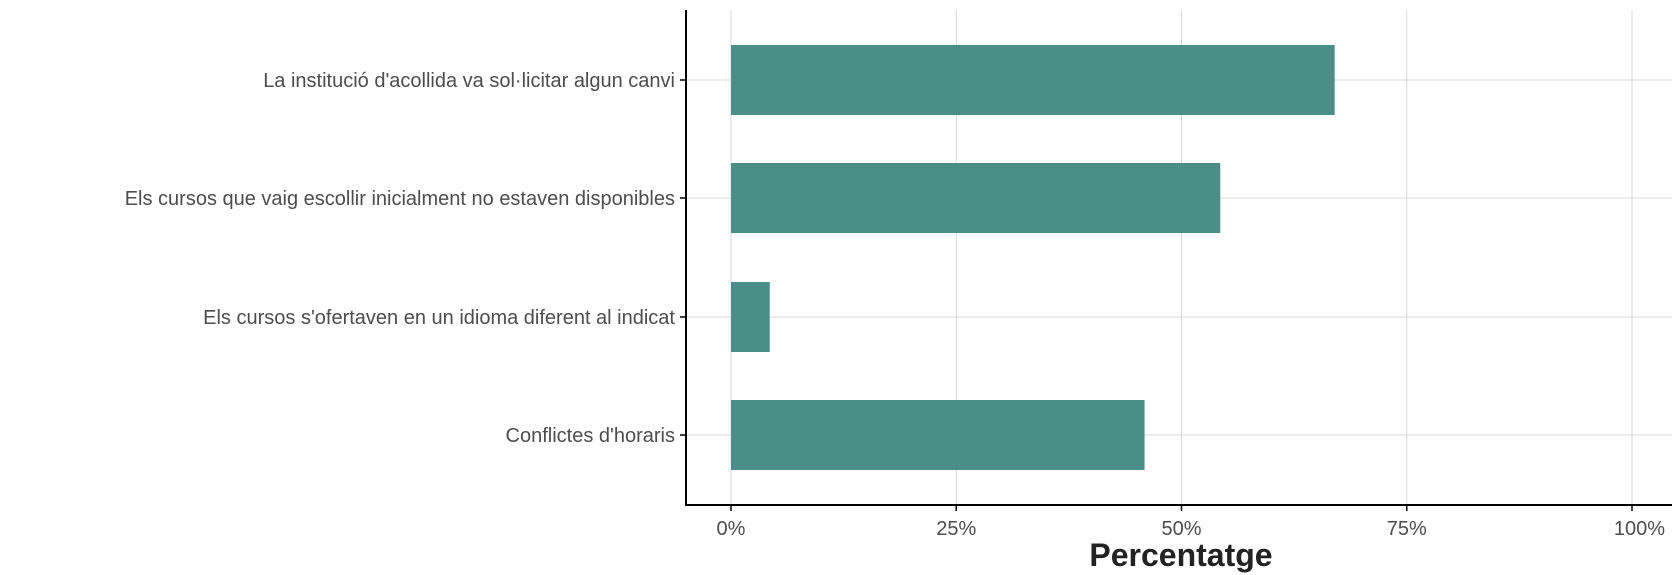 This screenshot has width=1672, height=575. What do you see at coordinates (731, 529) in the screenshot?
I see `x-tick-label: 0%` at bounding box center [731, 529].